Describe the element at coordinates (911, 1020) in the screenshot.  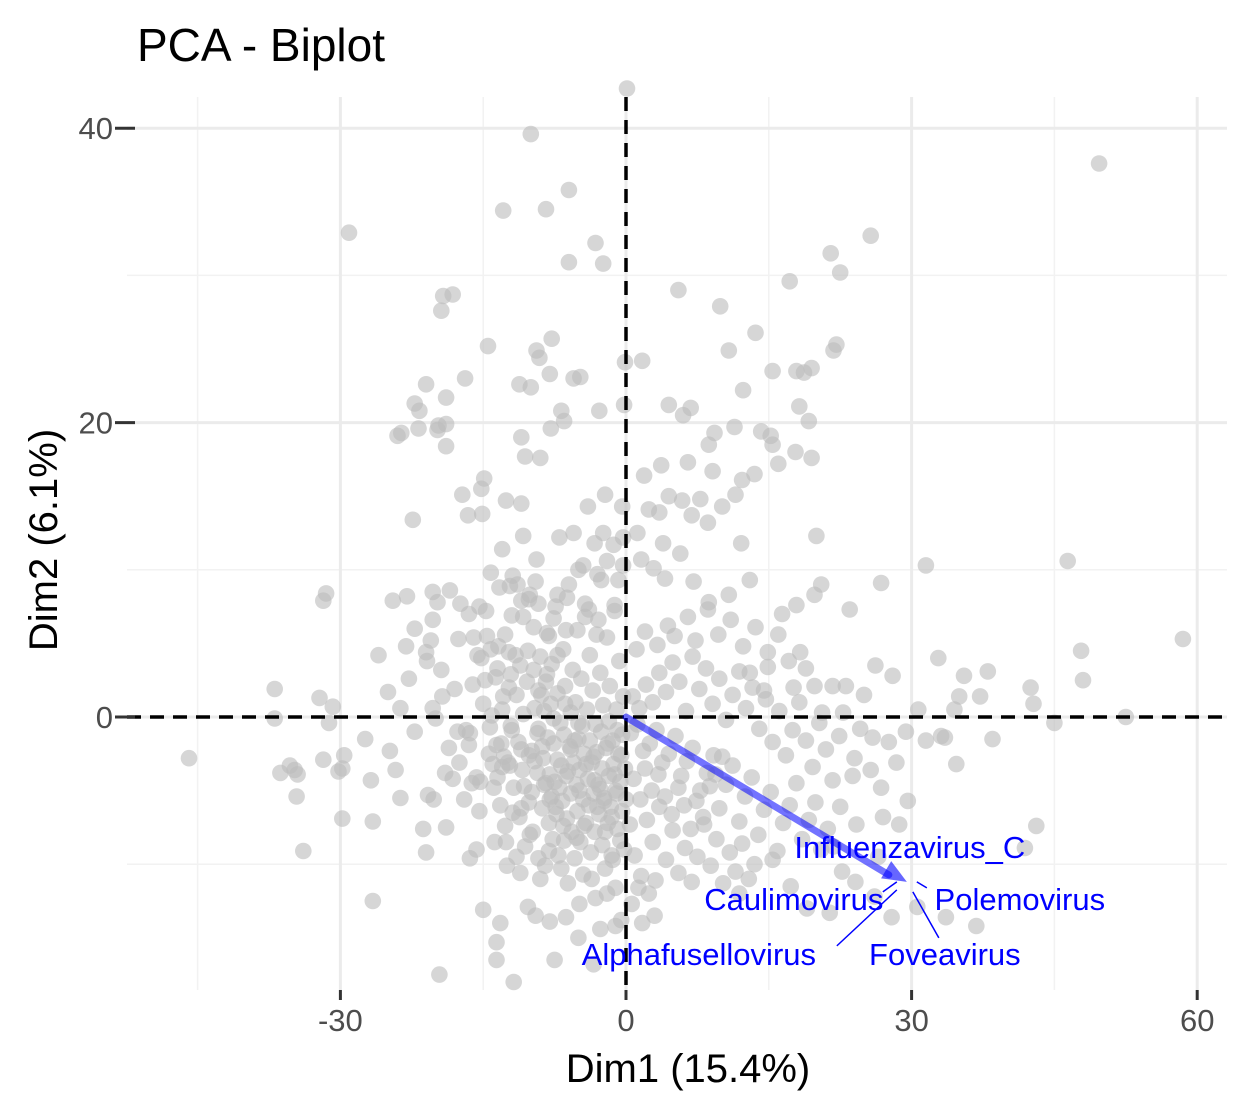
I see `x-tick-label: 30` at that location.